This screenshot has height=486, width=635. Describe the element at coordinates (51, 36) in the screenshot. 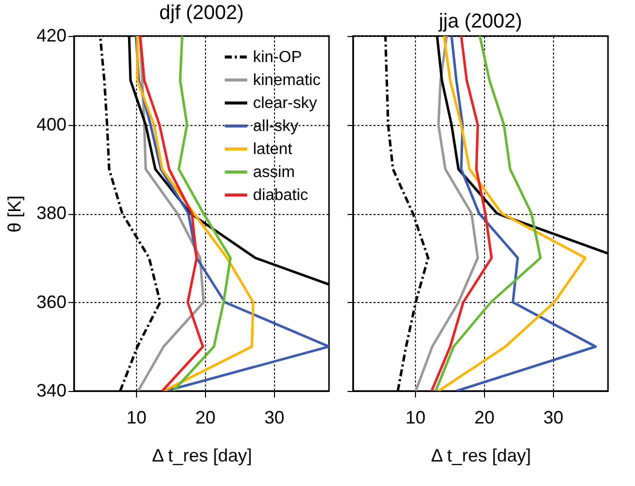

I see `y-tick-label: 420` at that location.